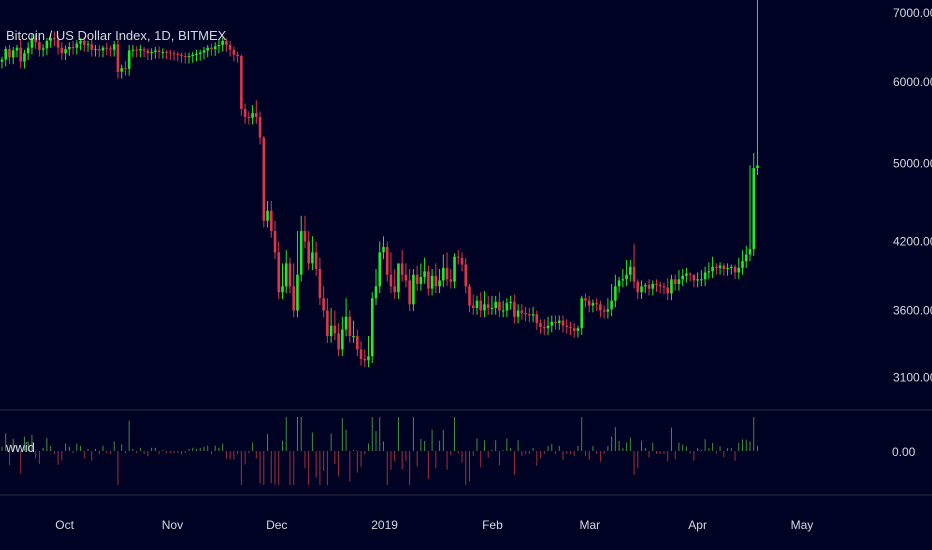 Image resolution: width=932 pixels, height=550 pixels. I want to click on indicator-pane, so click(379, 451).